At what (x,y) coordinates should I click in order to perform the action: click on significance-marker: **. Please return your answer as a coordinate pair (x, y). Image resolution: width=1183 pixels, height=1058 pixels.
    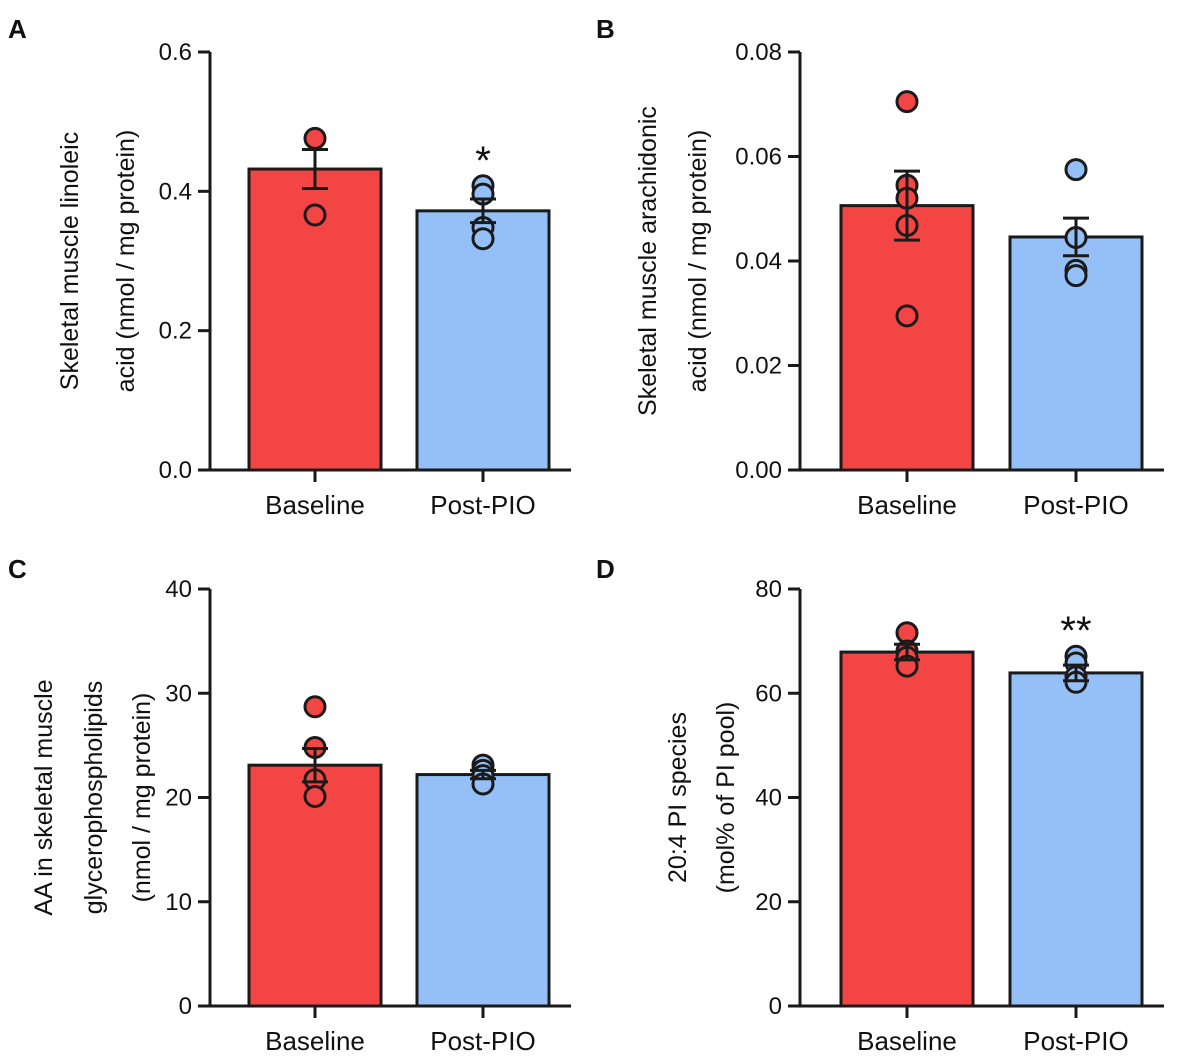
    Looking at the image, I should click on (1075, 631).